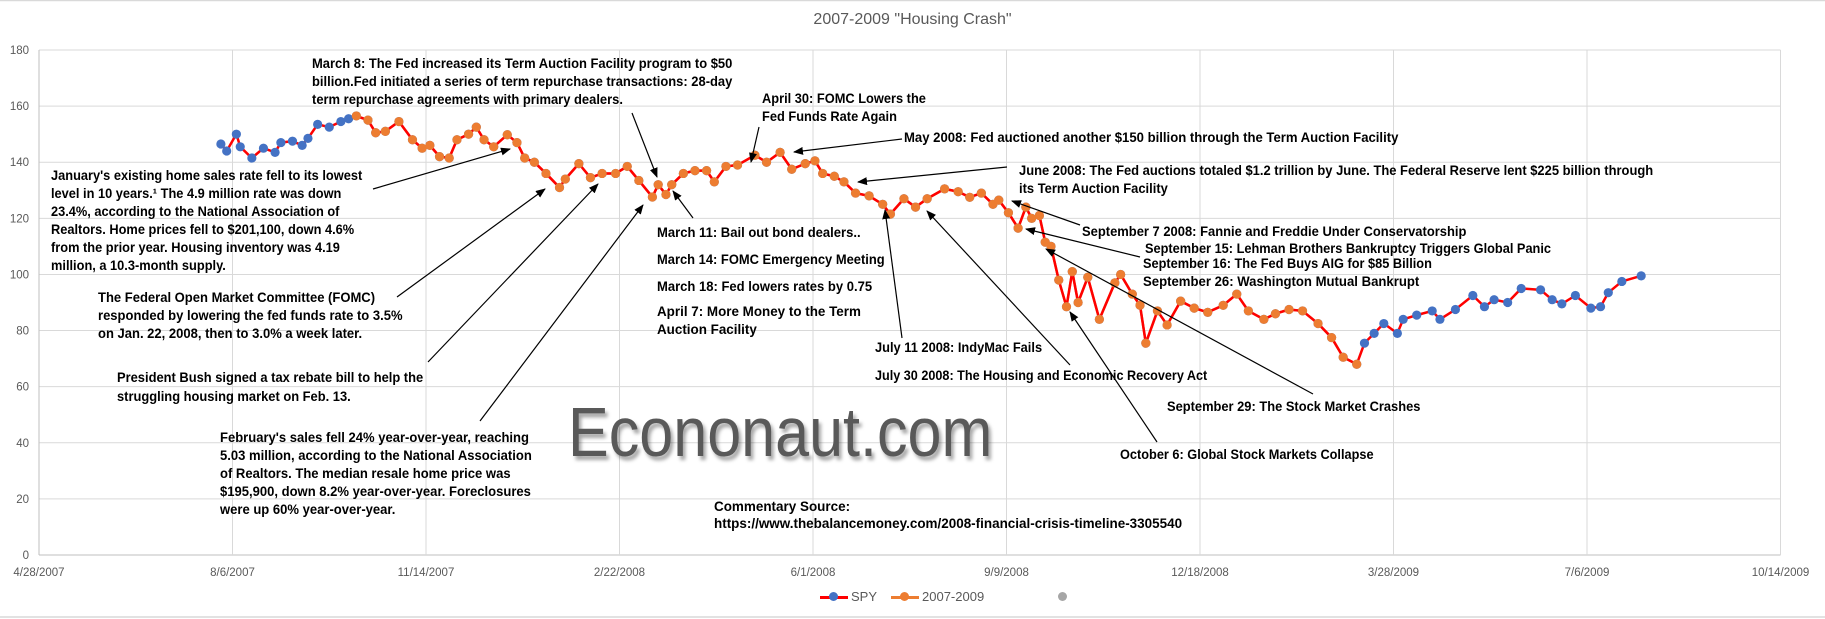 The image size is (1825, 619). What do you see at coordinates (1063, 596) in the screenshot?
I see `legend-item-unnamed-dot` at bounding box center [1063, 596].